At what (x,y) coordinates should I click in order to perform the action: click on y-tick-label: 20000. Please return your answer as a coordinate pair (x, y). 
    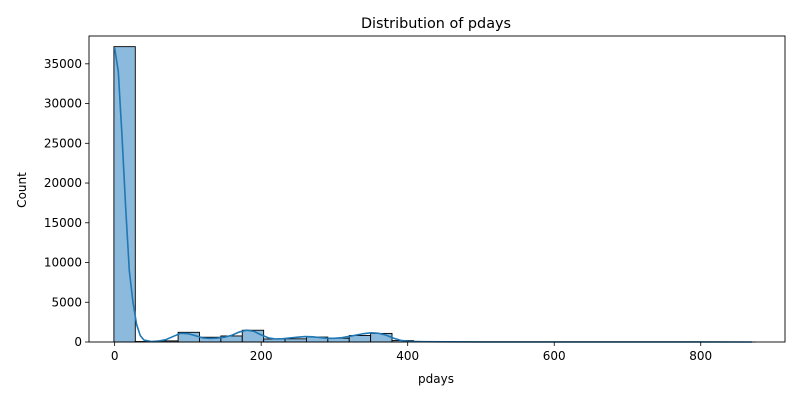
    Looking at the image, I should click on (63, 183).